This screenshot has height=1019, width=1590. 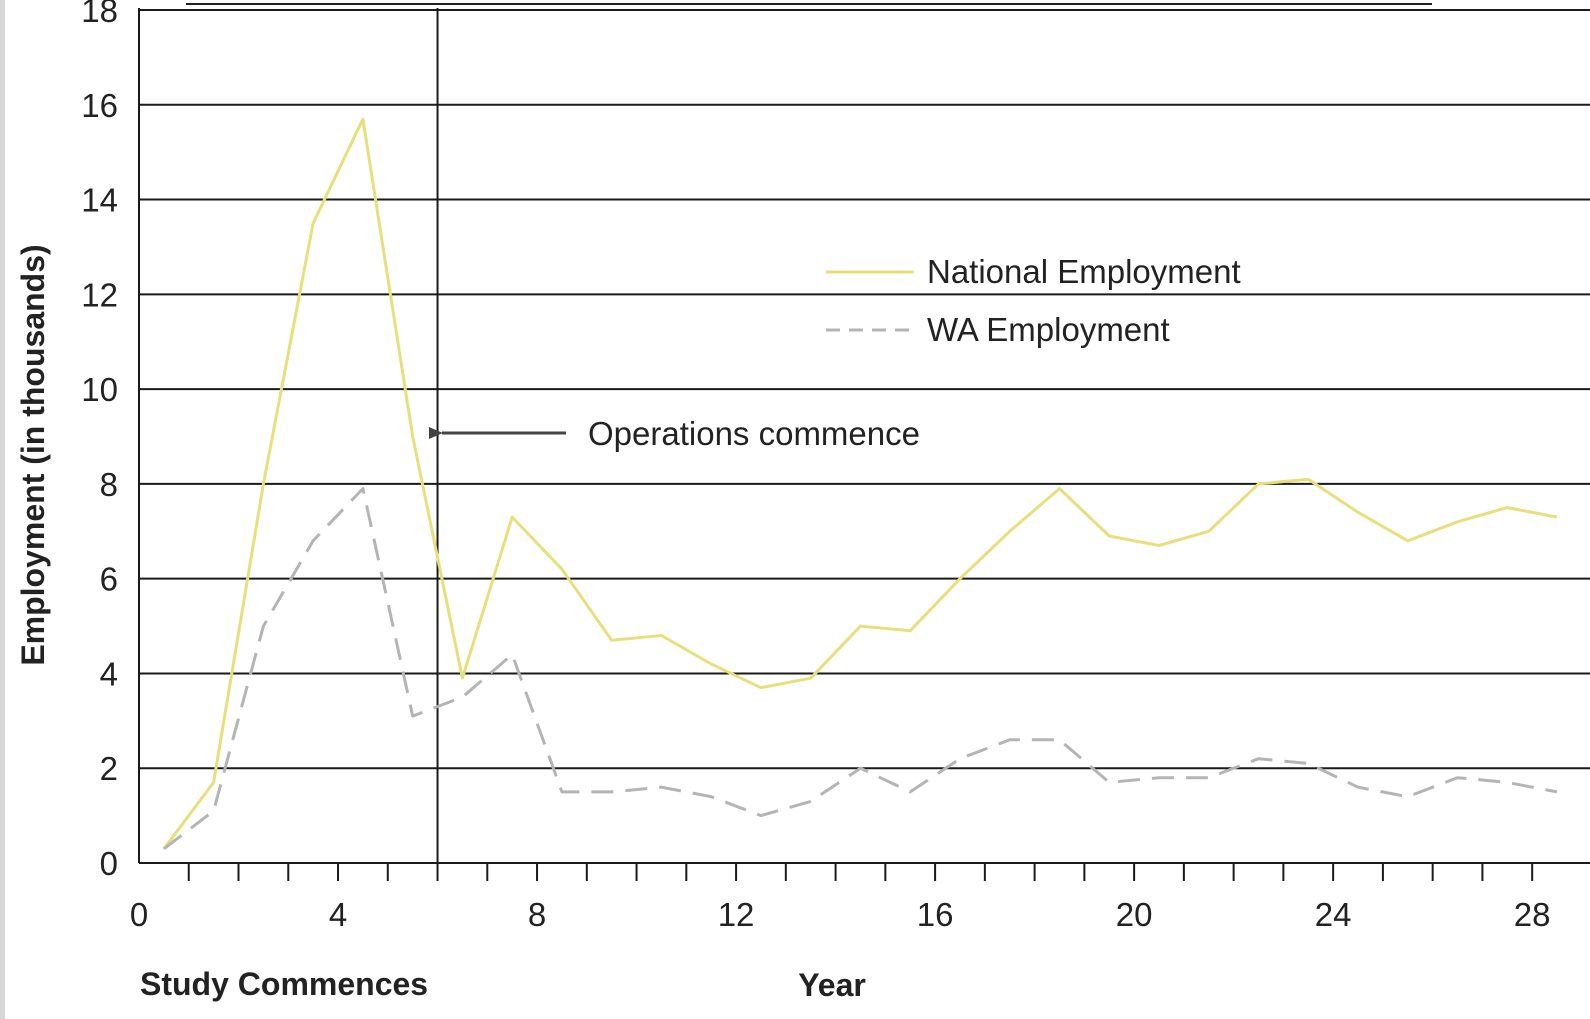 I want to click on legend-label-wa: WA Employment, so click(x=1048, y=329).